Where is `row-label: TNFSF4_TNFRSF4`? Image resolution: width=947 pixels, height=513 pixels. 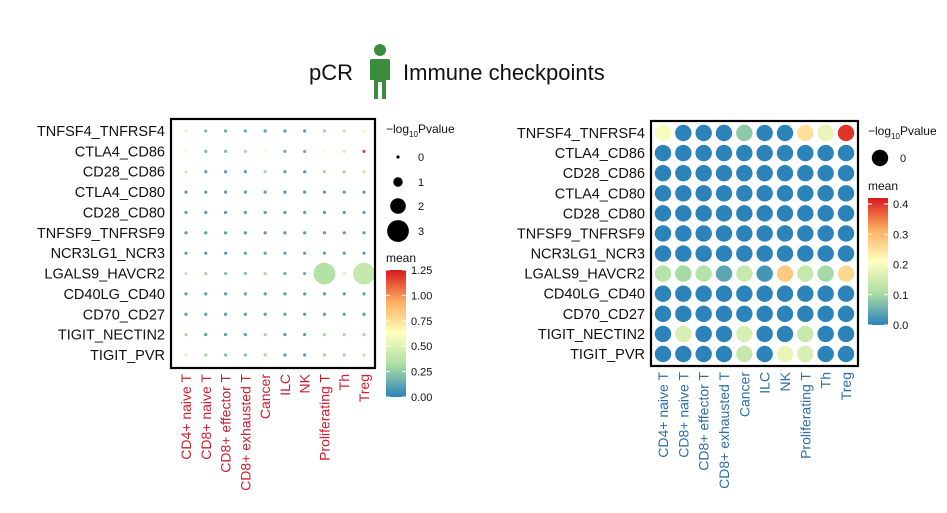 row-label: TNFSF4_TNFRSF4 is located at coordinates (581, 134).